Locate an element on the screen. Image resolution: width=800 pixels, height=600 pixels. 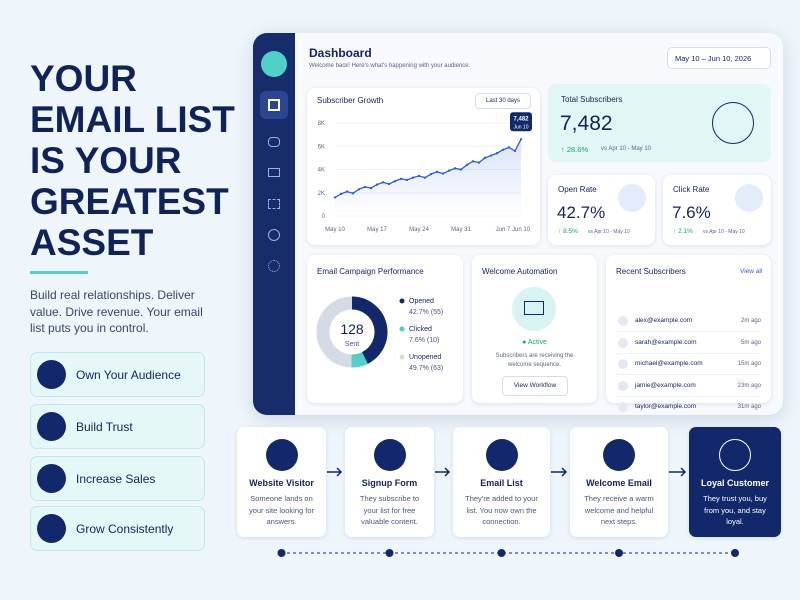
feature-card: Build Trust is located at coordinates (117, 426).